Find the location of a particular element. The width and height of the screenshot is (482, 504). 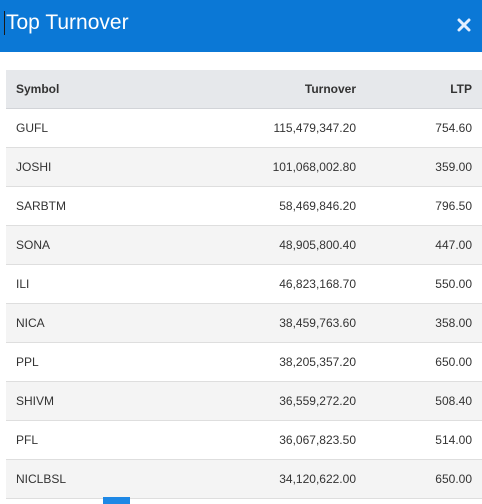

cell-ltp: 514.00 is located at coordinates (419, 440).